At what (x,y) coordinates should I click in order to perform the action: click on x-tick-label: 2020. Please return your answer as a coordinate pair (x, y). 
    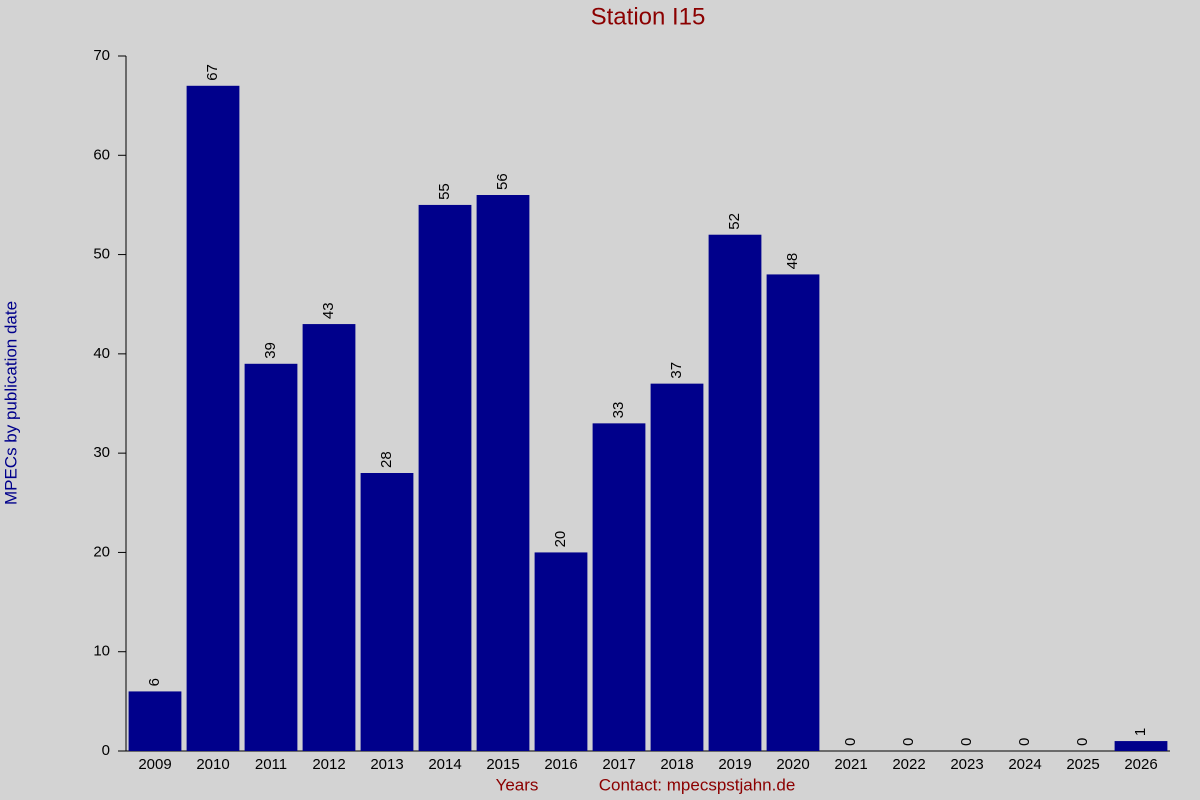
    Looking at the image, I should click on (792, 764).